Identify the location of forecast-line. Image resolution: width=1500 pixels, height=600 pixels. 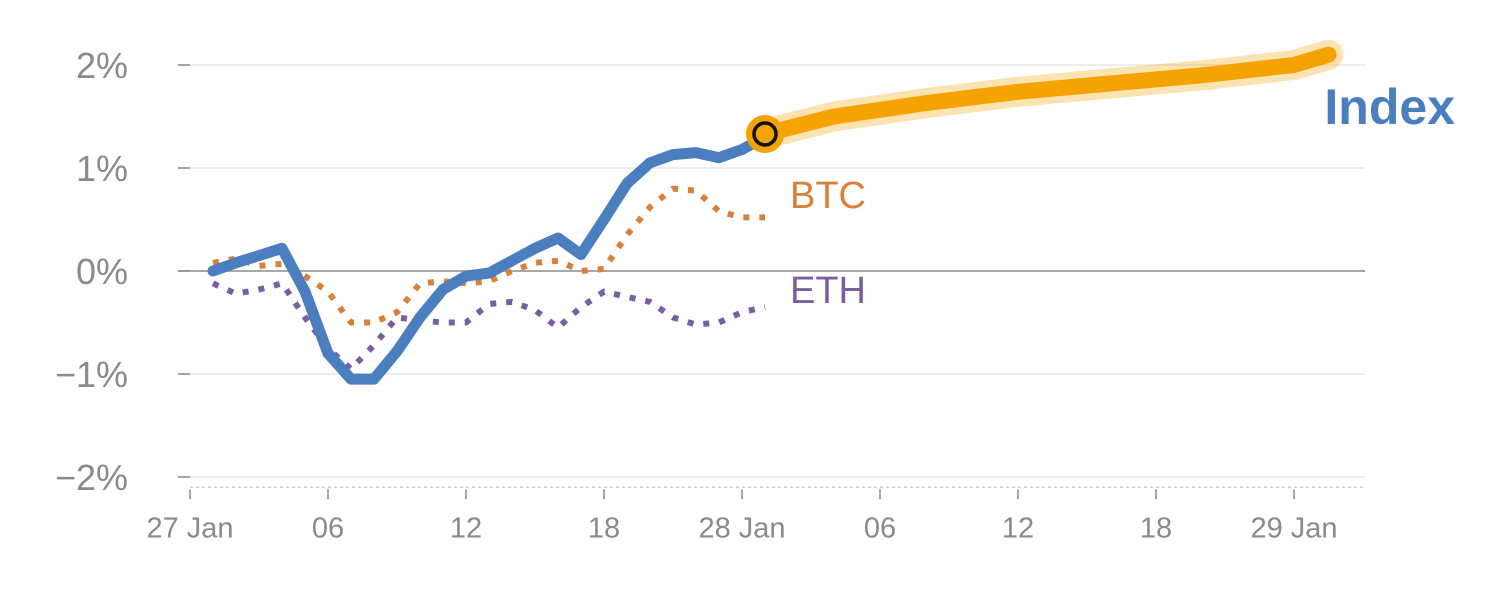
(1047, 94).